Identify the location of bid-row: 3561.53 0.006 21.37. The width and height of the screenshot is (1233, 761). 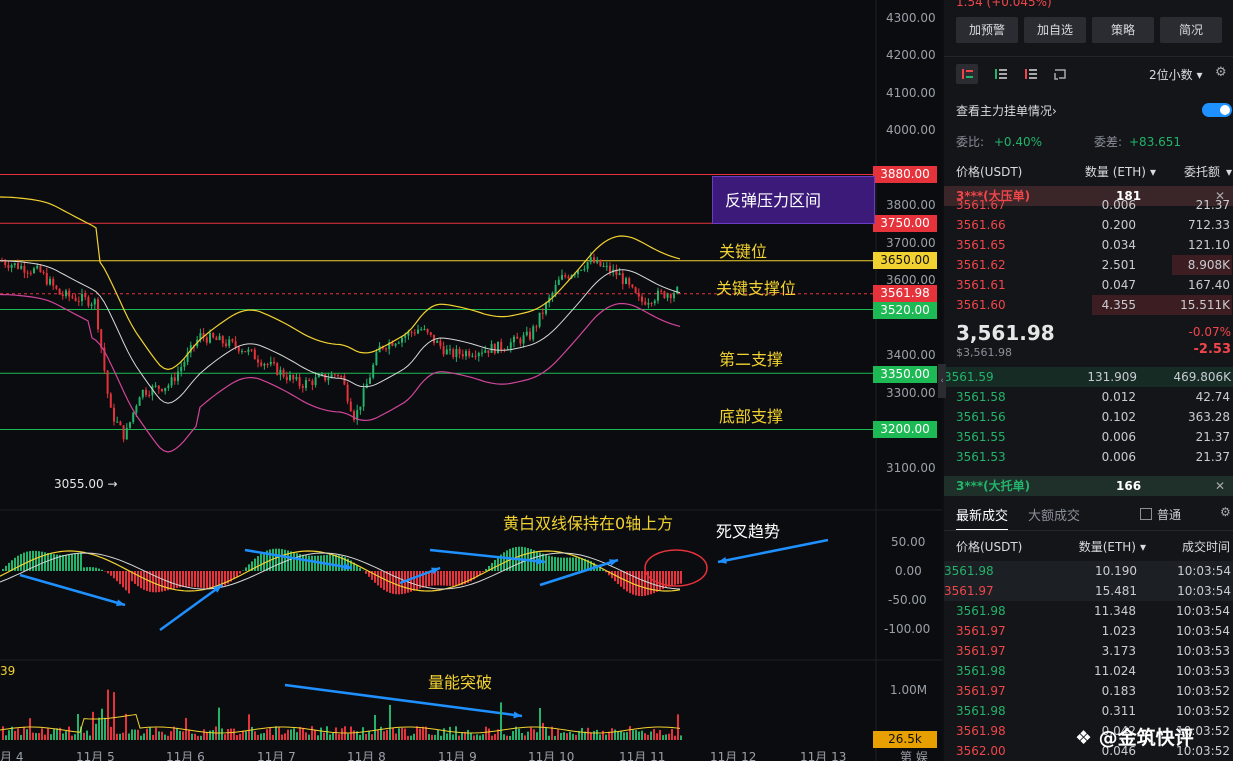
(1094, 457).